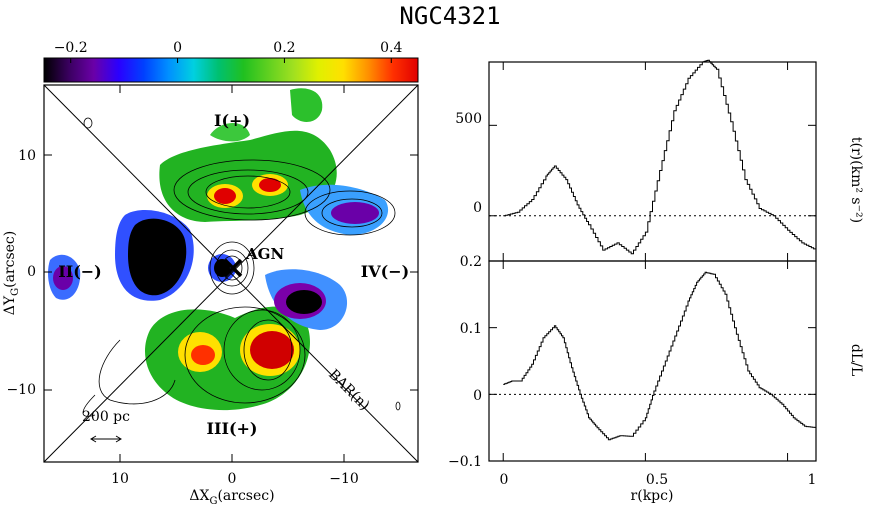 The height and width of the screenshot is (507, 878). I want to click on dLL-y-label: dL/L, so click(856, 360).